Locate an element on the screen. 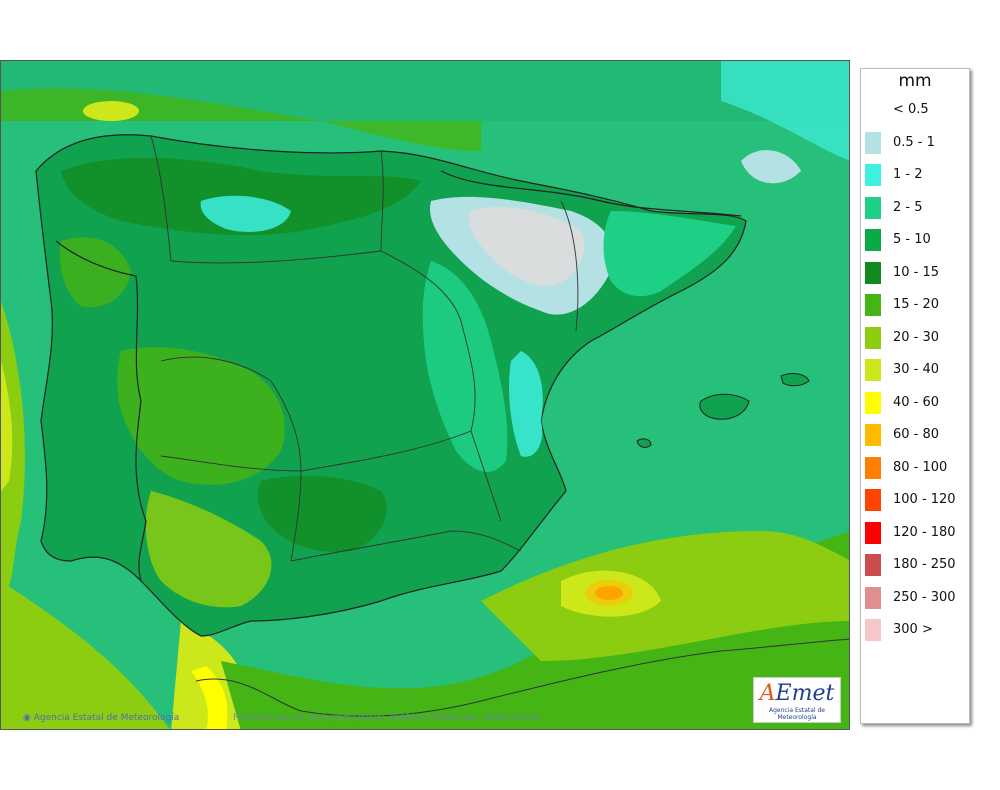 Image resolution: width=1000 pixels, height=790 pixels. legend-item: 2 - 5 is located at coordinates (915, 207).